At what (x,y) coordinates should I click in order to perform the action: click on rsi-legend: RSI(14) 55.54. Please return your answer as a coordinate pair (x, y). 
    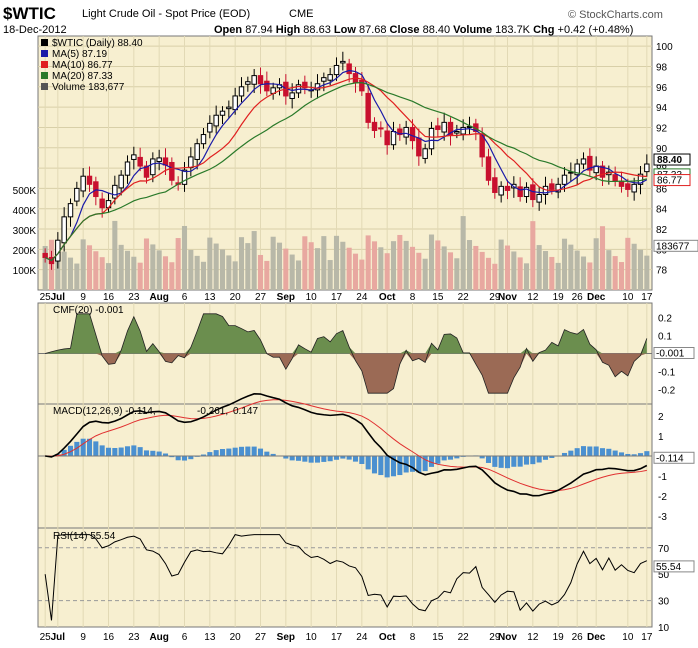
    Looking at the image, I should click on (84, 536).